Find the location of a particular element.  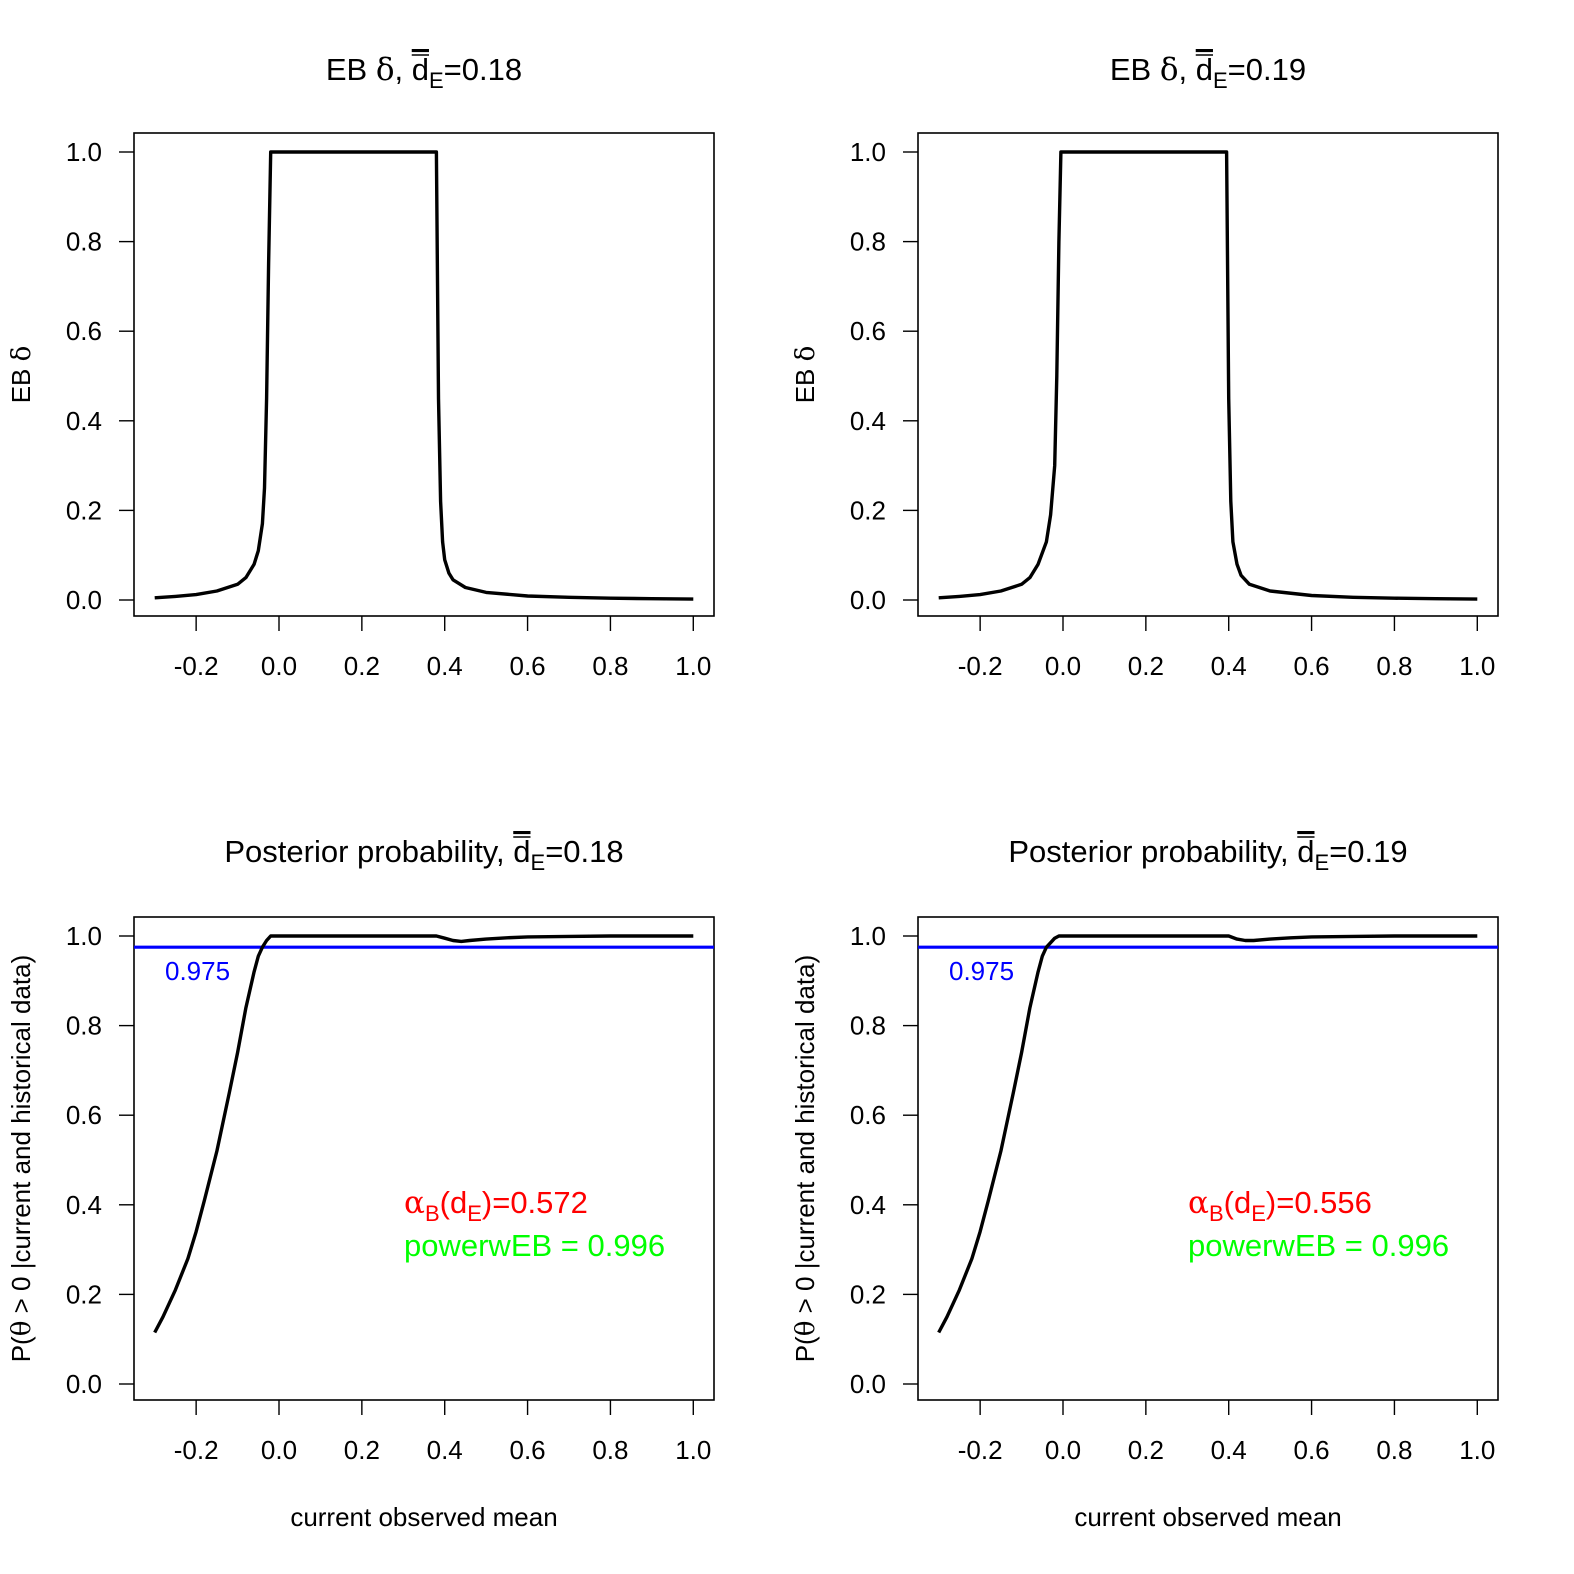

alpha-value: )=0.556 is located at coordinates (1319, 1202).